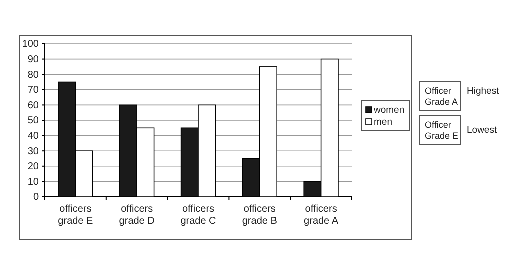 This screenshot has height=261, width=512. I want to click on text: Officer Grade E, so click(442, 130).